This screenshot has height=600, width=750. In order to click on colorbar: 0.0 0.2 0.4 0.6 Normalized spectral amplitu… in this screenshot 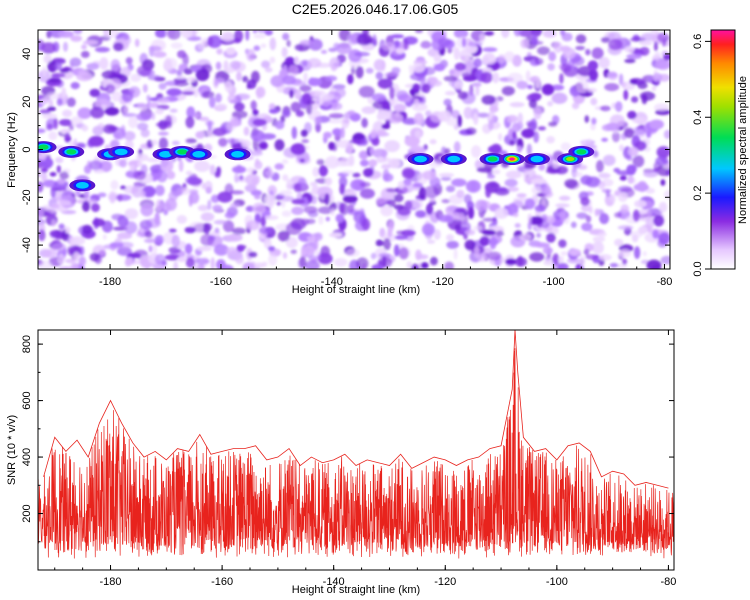, I will do `click(720, 153)`.